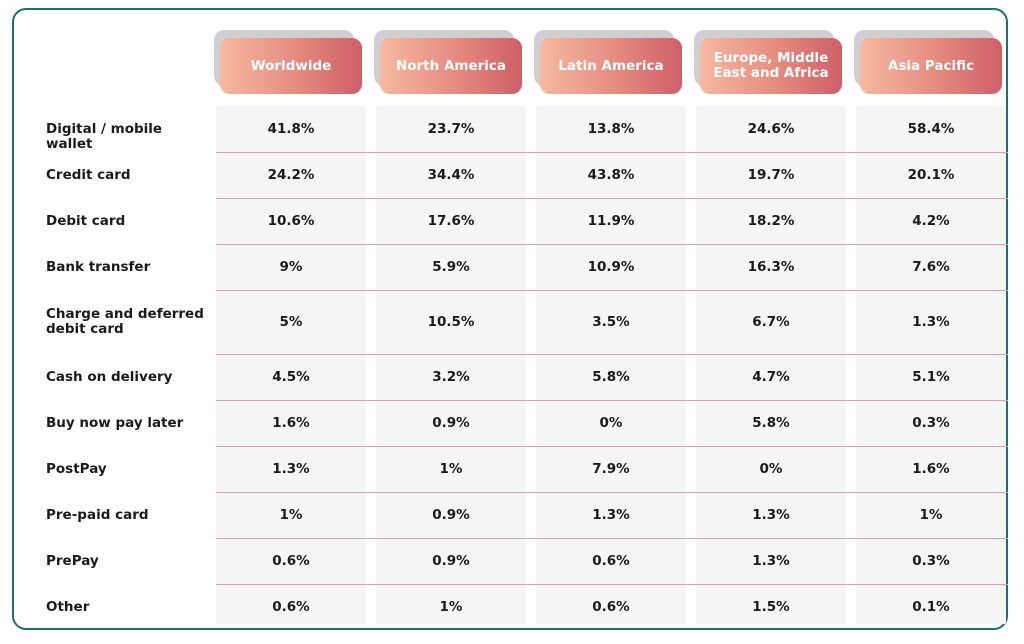  I want to click on column-header-pill: Latin America, so click(611, 66).